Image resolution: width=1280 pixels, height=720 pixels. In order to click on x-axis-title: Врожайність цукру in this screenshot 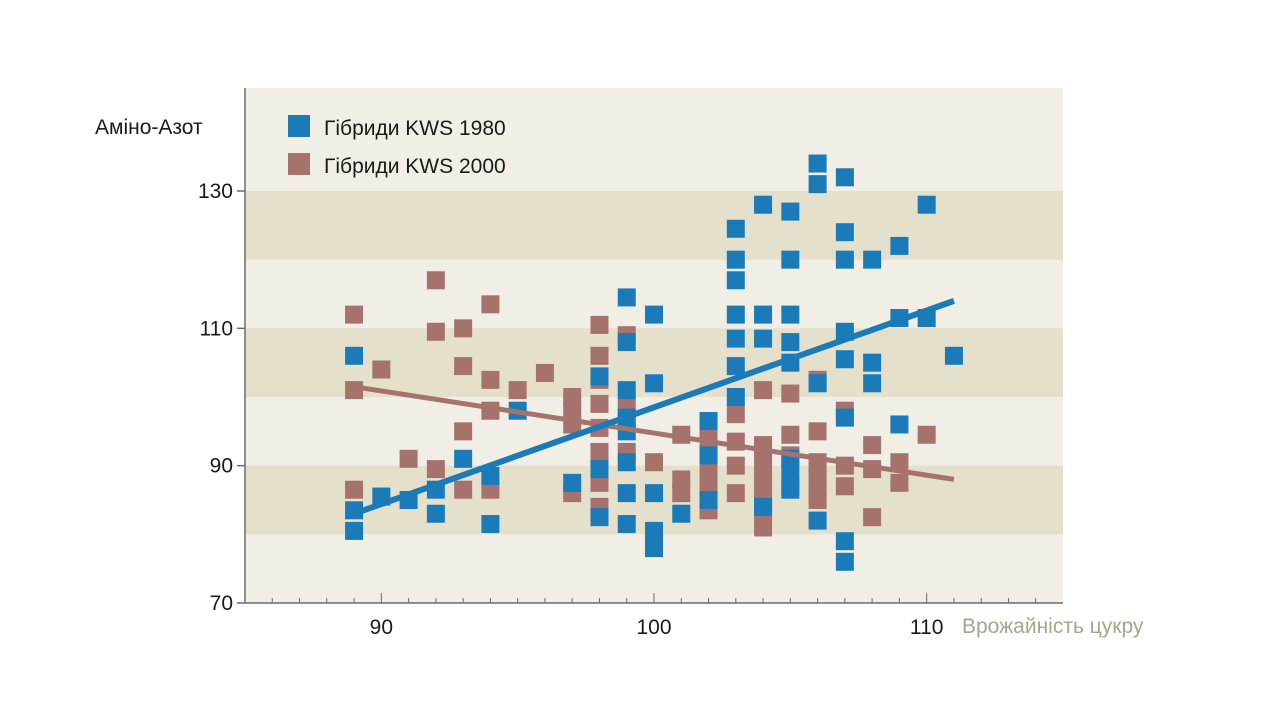, I will do `click(1053, 626)`.